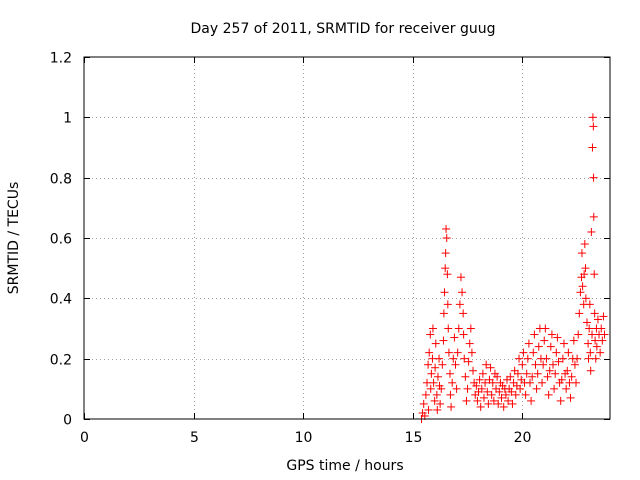  I want to click on y-tick-label: 0, so click(67, 421).